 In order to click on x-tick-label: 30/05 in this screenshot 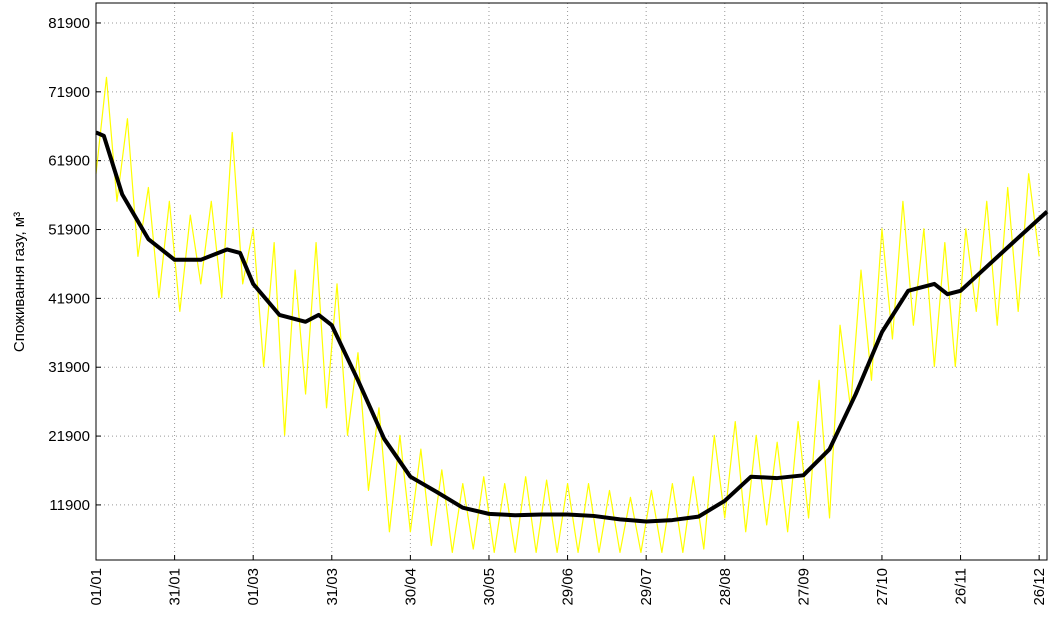, I will do `click(489, 587)`.